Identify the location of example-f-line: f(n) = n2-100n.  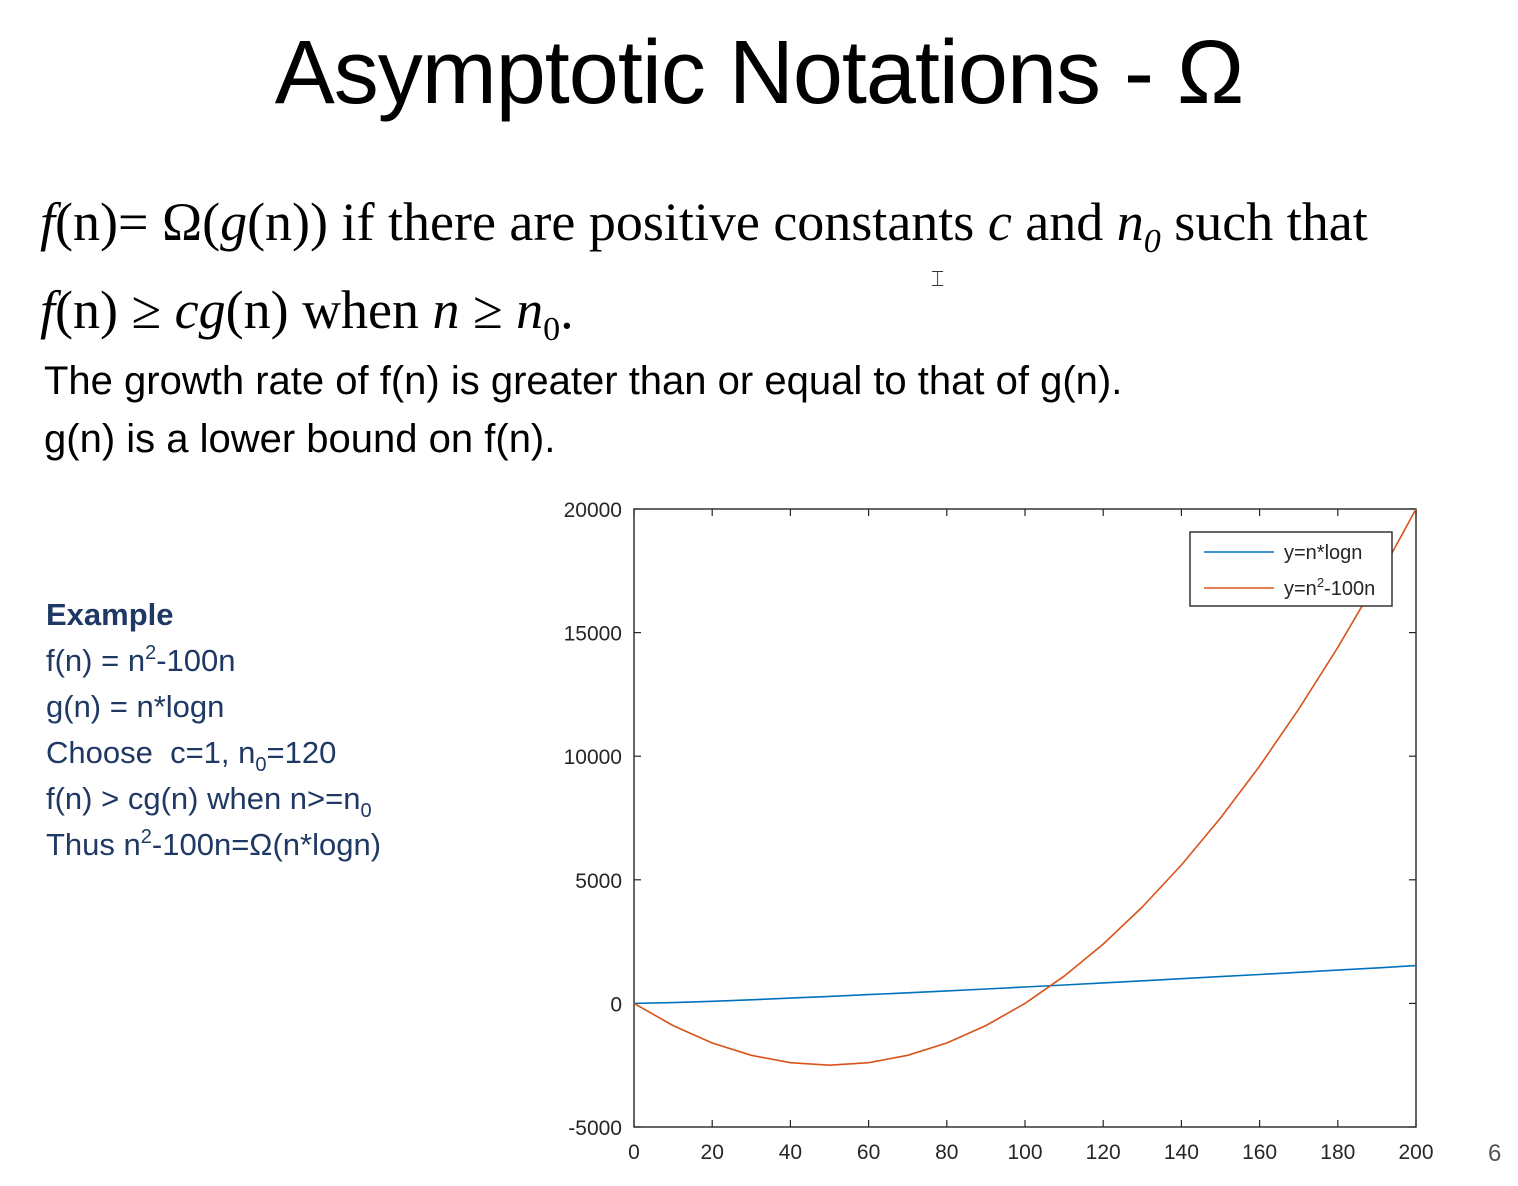
(213, 661).